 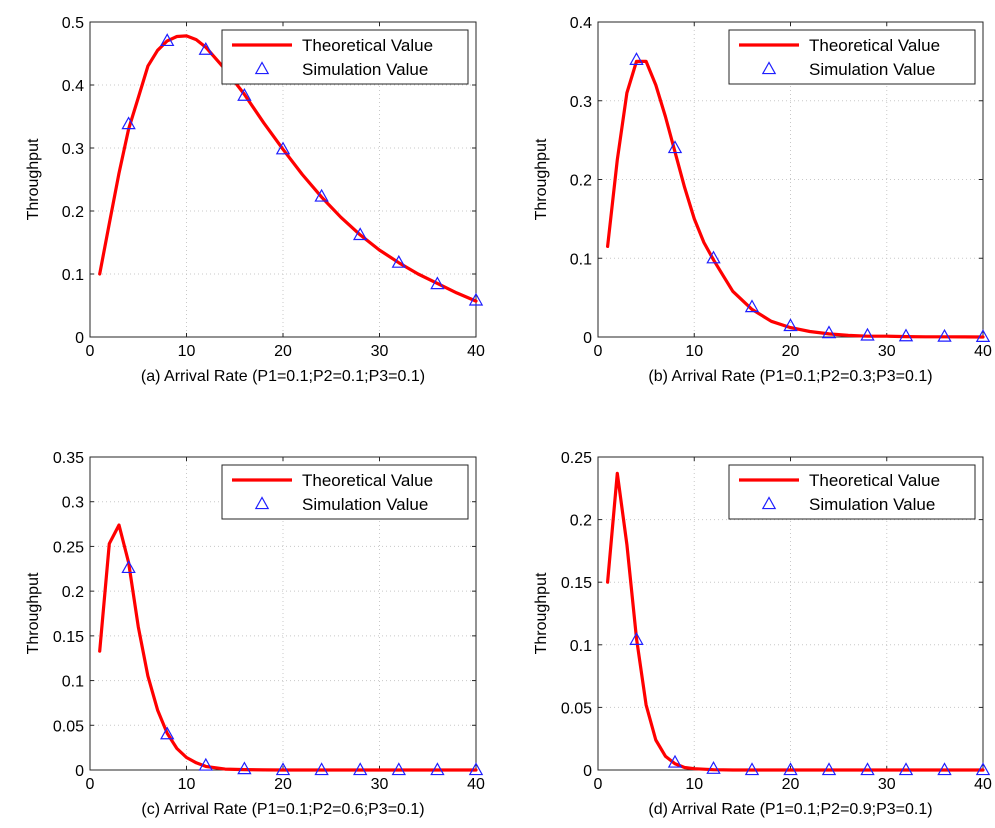 What do you see at coordinates (790, 809) in the screenshot?
I see `x-axis-title: (d) Arrival Rate (P1=0.1;P2=0.9;P3=0.1)` at bounding box center [790, 809].